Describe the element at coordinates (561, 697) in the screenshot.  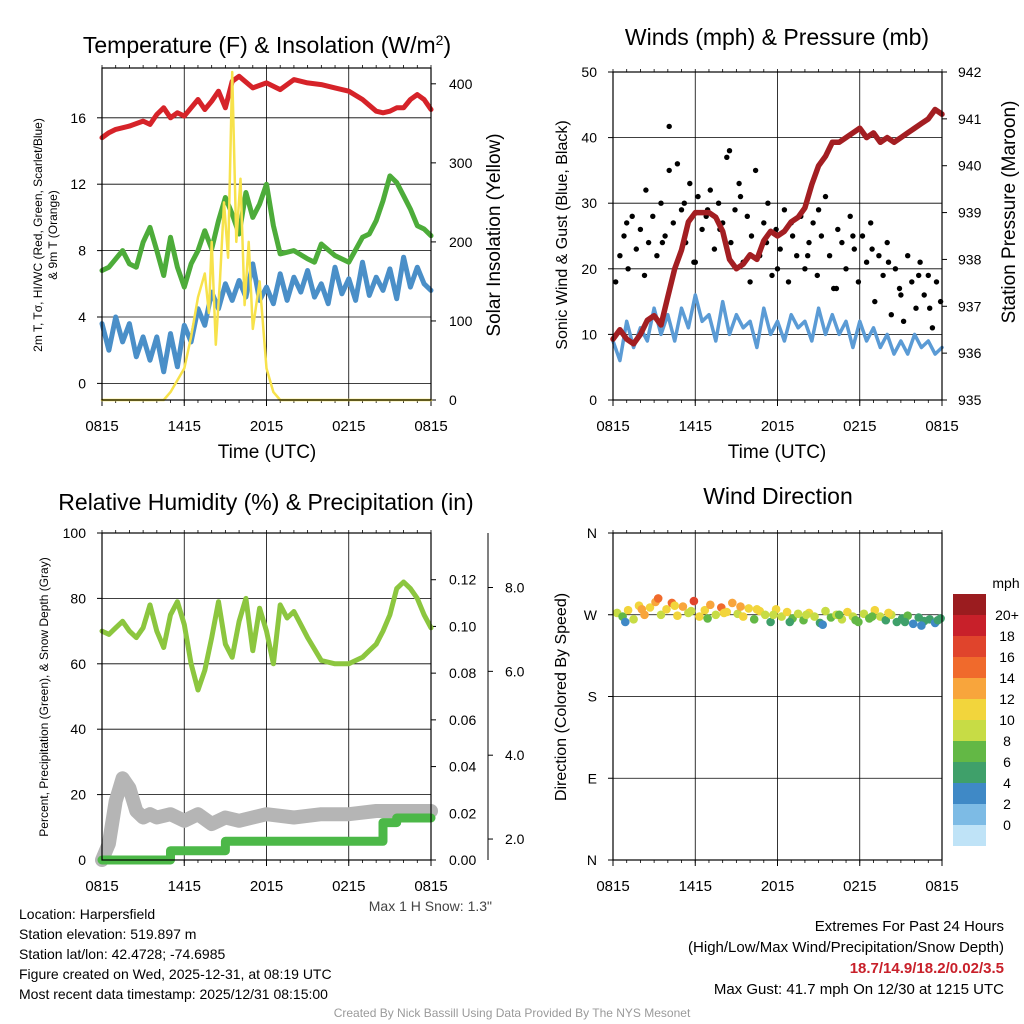
I see `wind-direction-ylabel: Direction (Colored By Speed)` at that location.